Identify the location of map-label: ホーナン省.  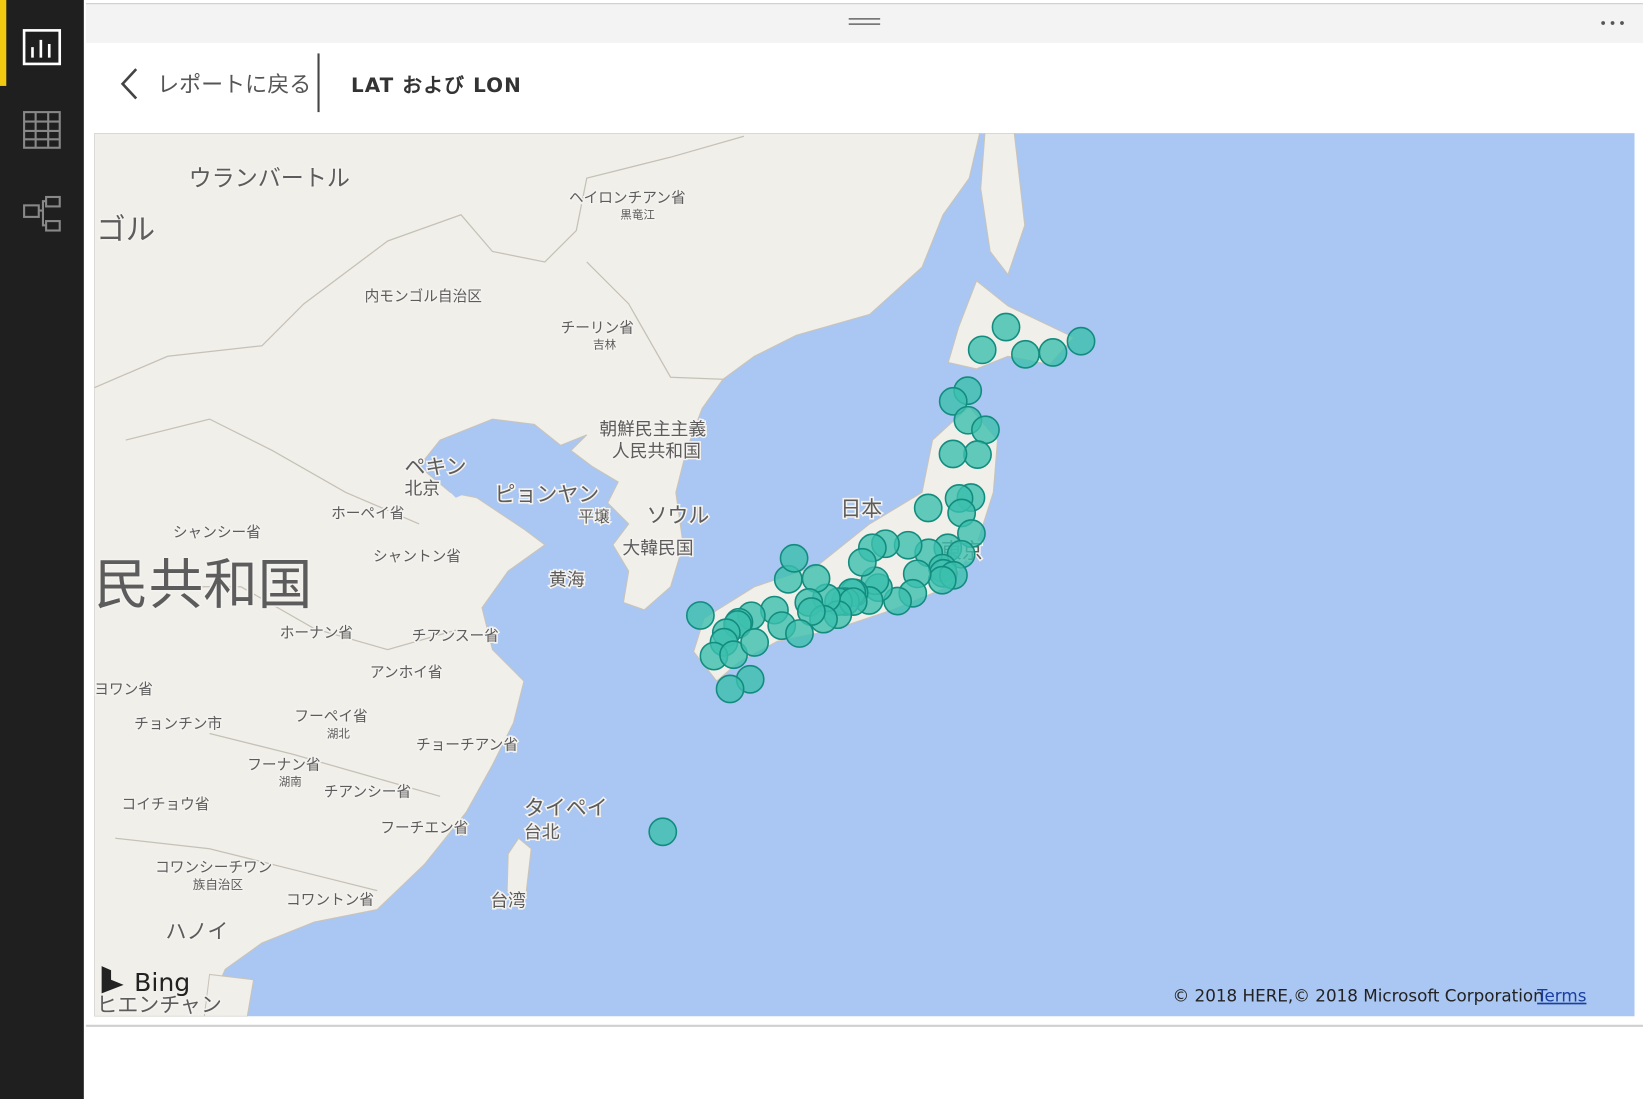
(316, 632).